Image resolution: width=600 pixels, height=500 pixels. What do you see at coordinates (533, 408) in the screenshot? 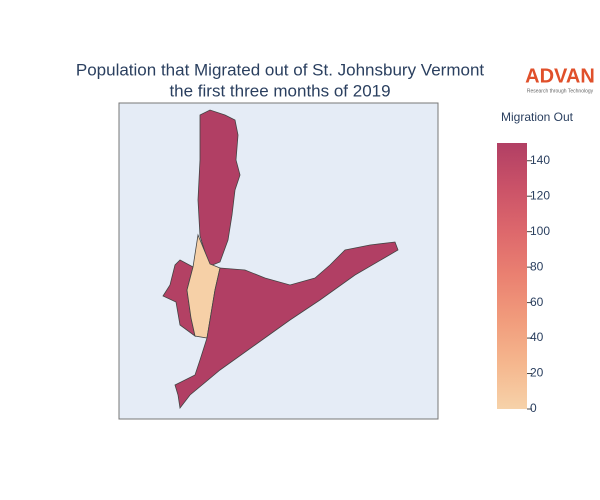
I see `colorbar-tick-label: 0` at bounding box center [533, 408].